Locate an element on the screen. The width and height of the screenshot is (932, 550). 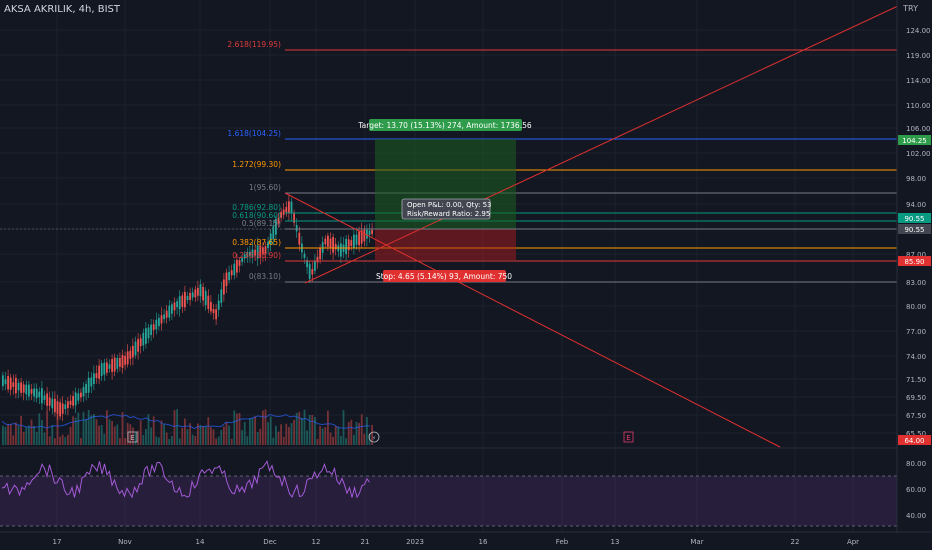
time-axis is located at coordinates (466, 541).